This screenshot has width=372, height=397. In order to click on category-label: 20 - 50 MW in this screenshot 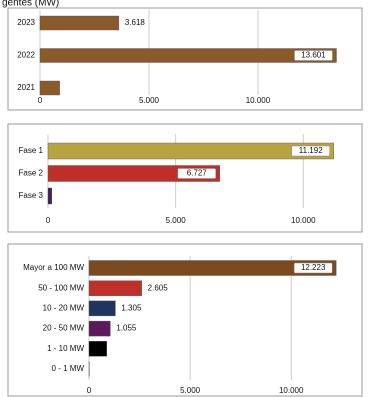, I will do `click(64, 328)`.